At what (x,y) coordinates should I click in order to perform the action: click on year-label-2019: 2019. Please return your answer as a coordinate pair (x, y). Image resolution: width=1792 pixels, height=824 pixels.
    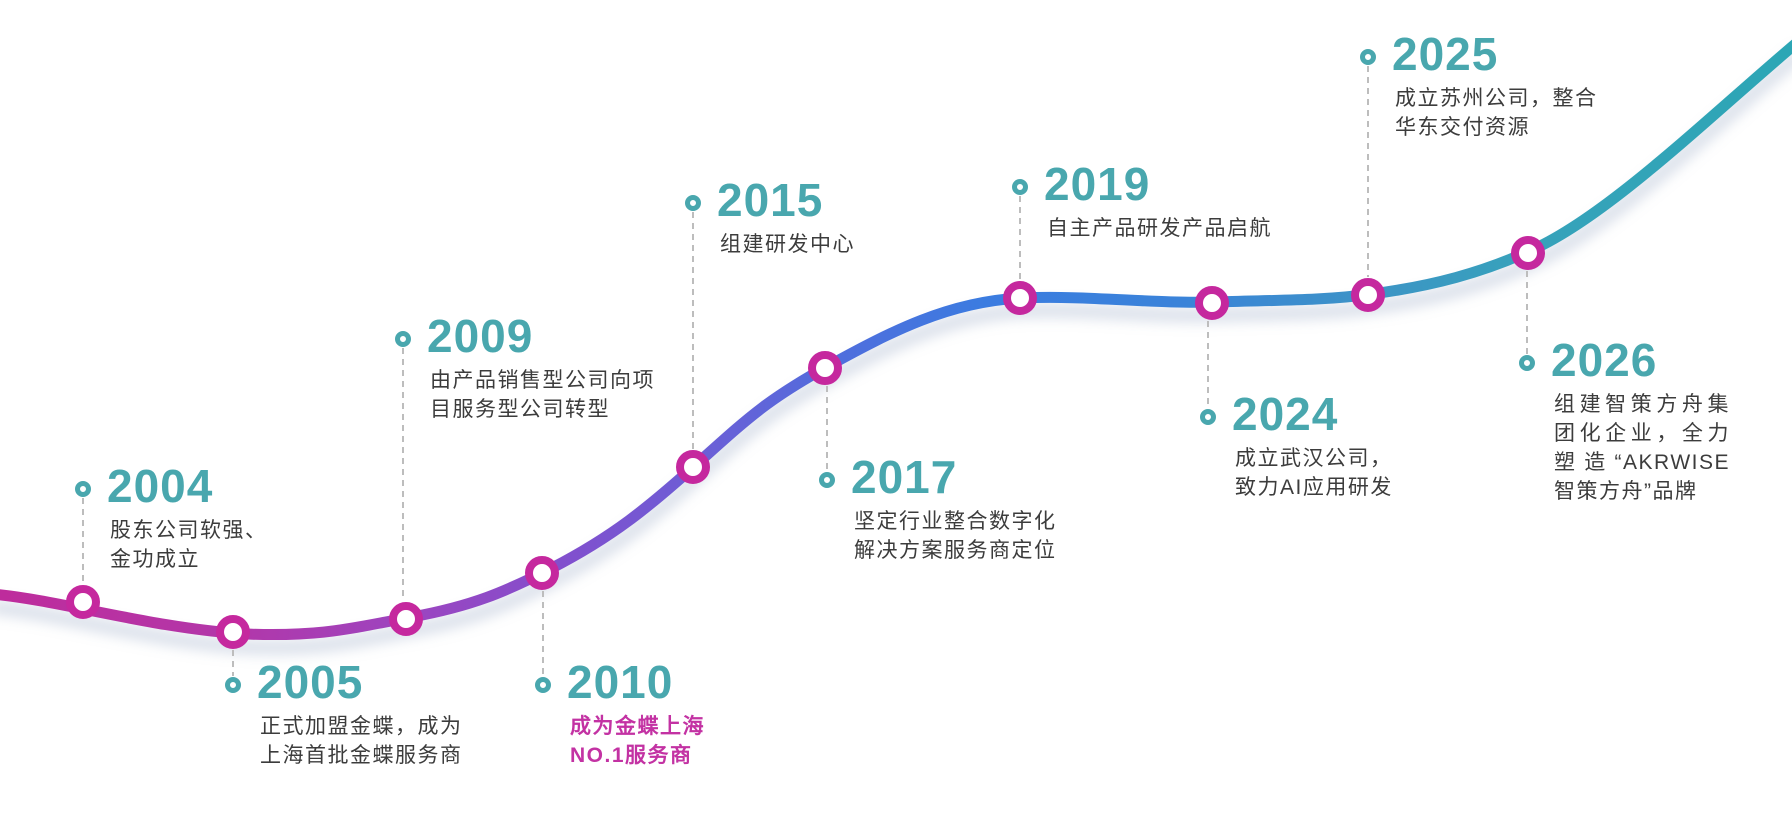
    Looking at the image, I should click on (1097, 184).